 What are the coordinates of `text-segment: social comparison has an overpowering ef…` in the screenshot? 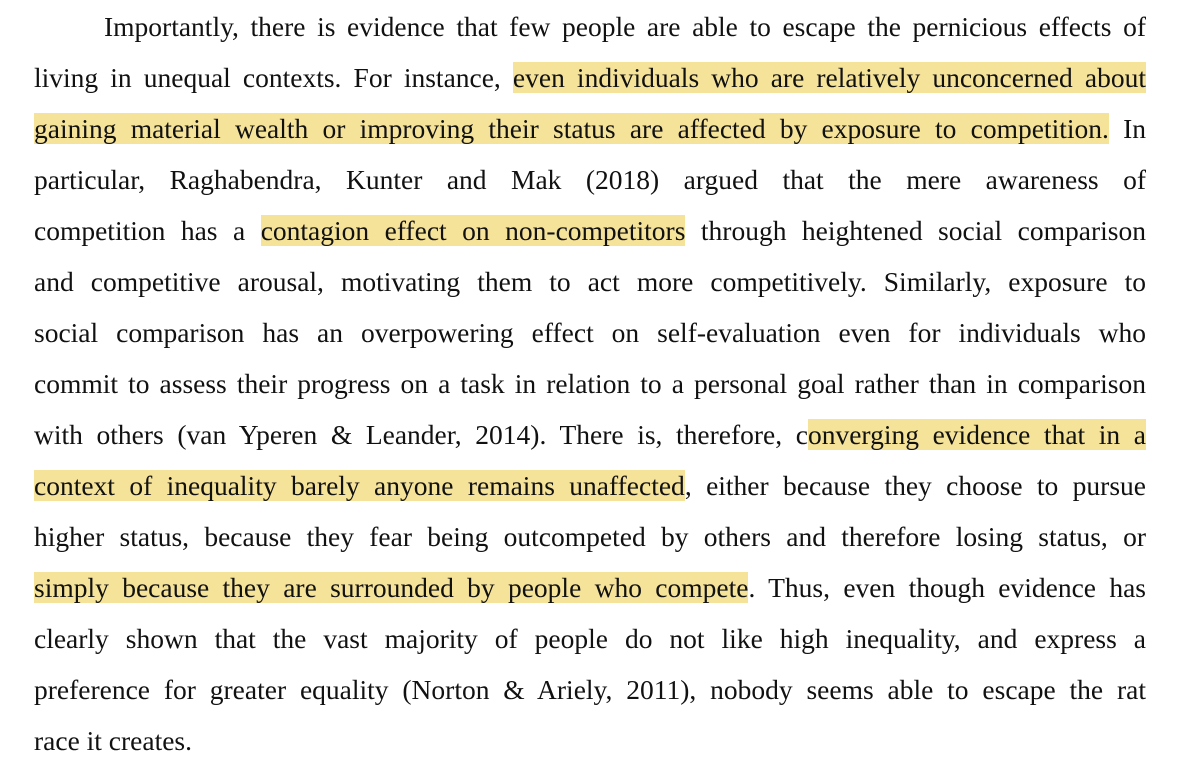 It's located at (590, 332).